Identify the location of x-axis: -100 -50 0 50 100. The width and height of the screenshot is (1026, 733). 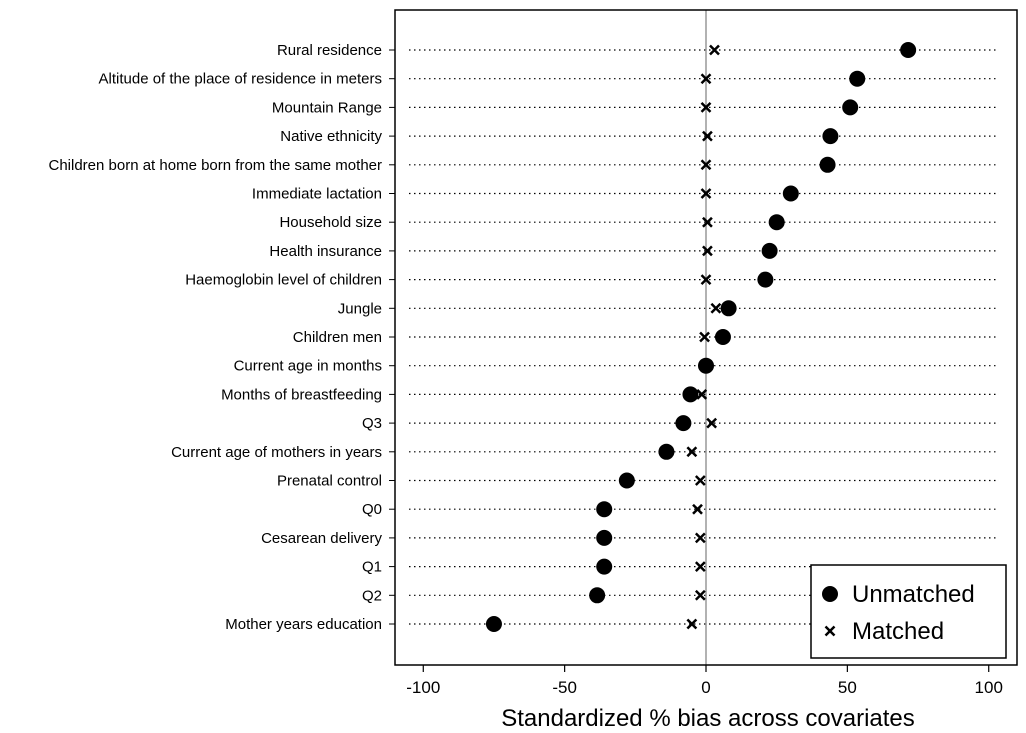
(704, 681).